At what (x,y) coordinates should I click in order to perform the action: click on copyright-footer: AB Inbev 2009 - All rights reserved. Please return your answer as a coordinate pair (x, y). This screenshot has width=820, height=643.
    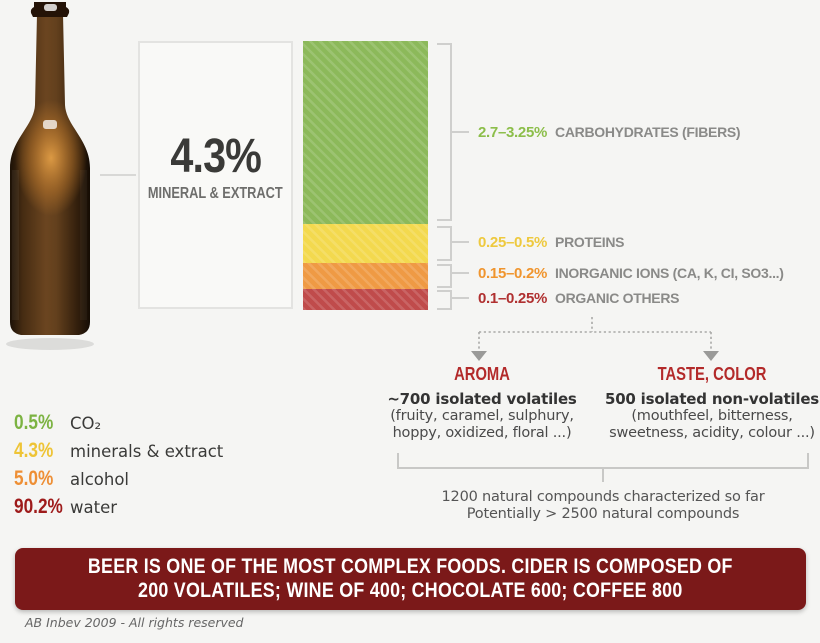
    Looking at the image, I should click on (134, 622).